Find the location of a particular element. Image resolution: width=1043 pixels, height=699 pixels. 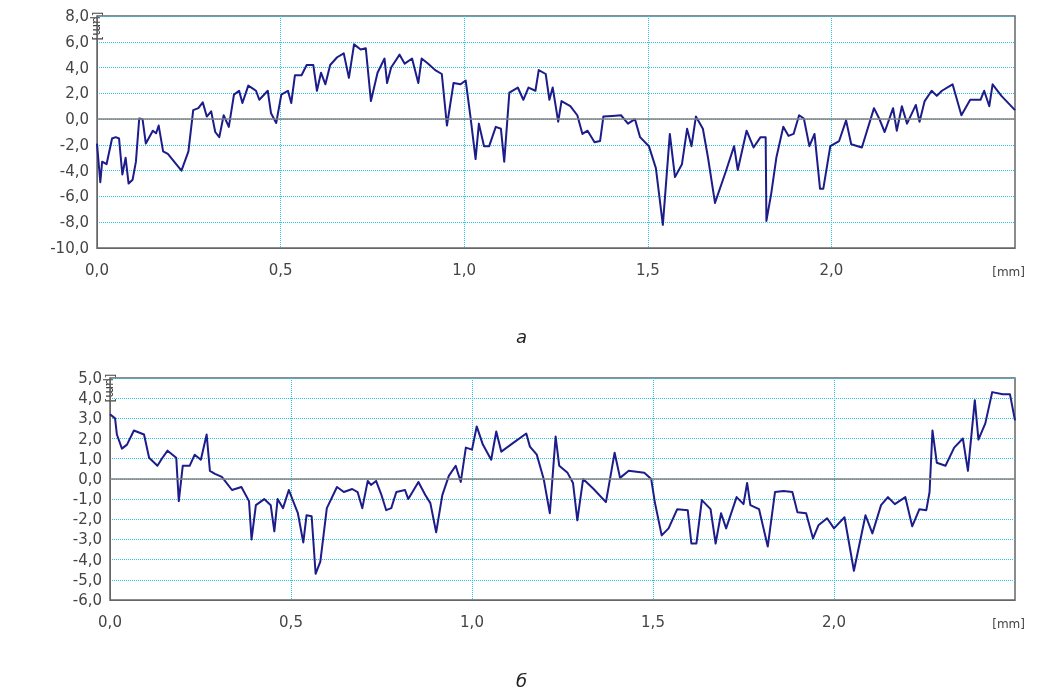

y-tick-label: 6,0 is located at coordinates (77, 41).